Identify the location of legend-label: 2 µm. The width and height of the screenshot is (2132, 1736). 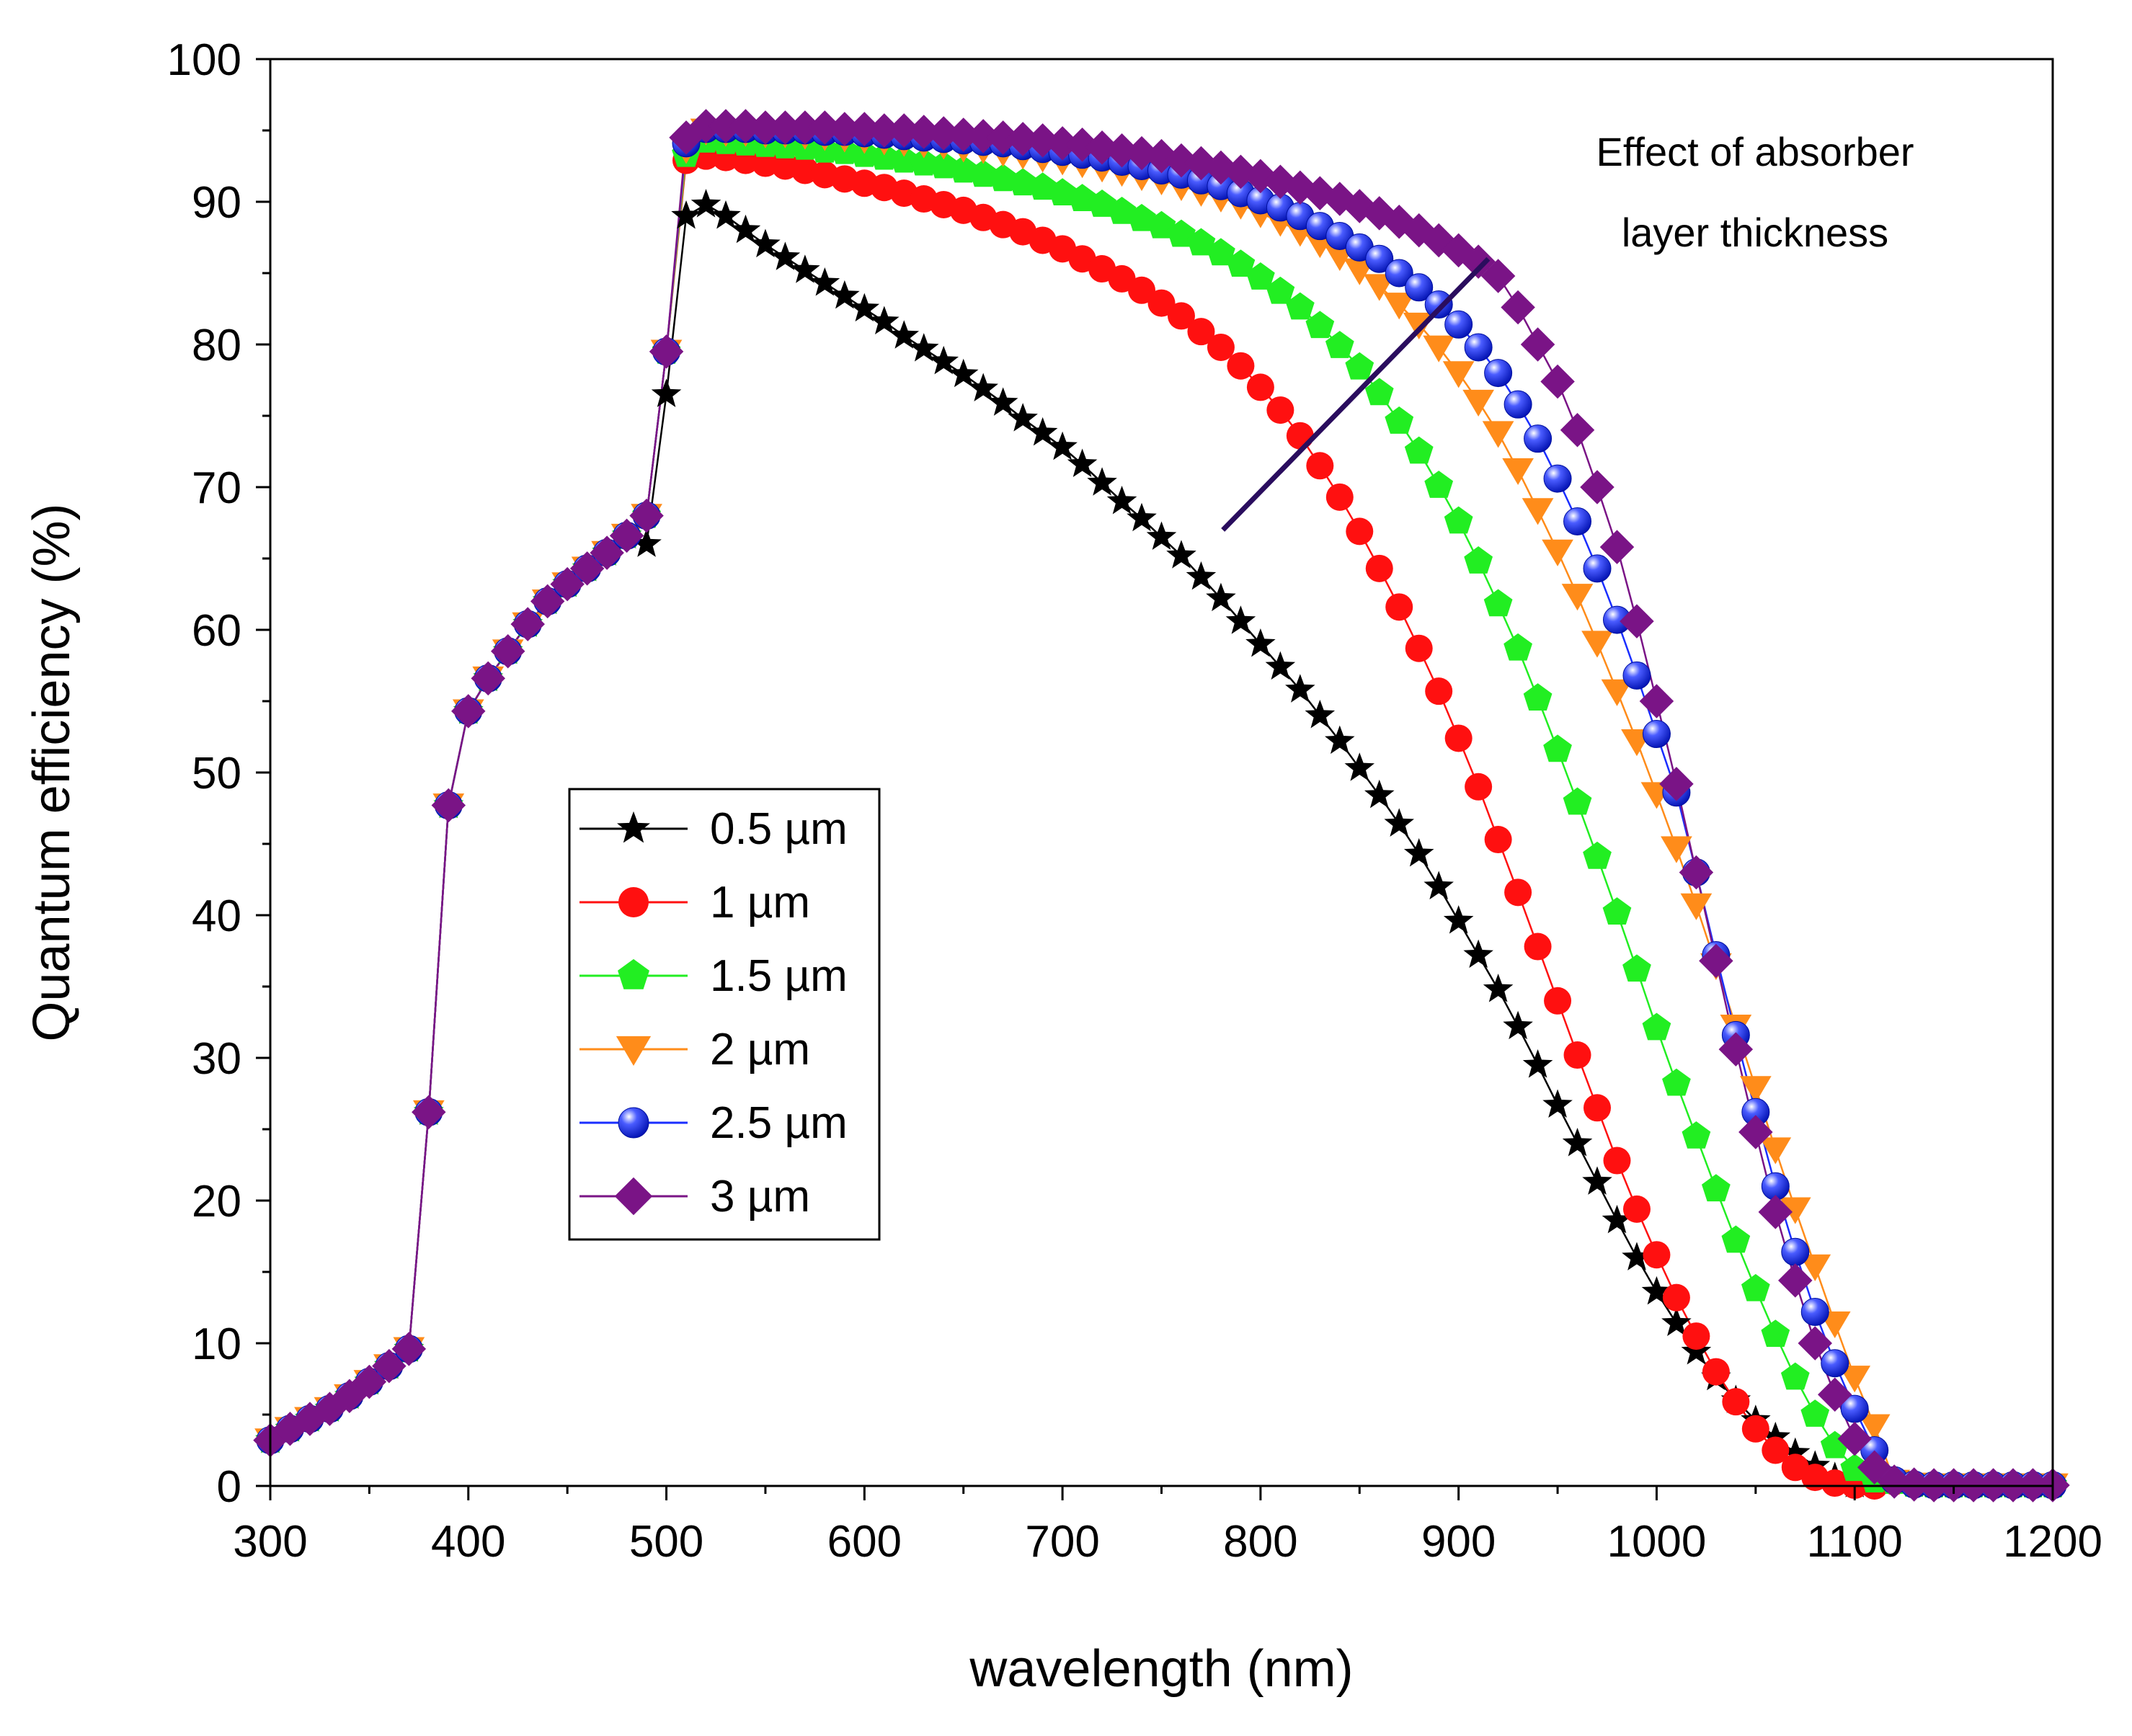
(760, 1050).